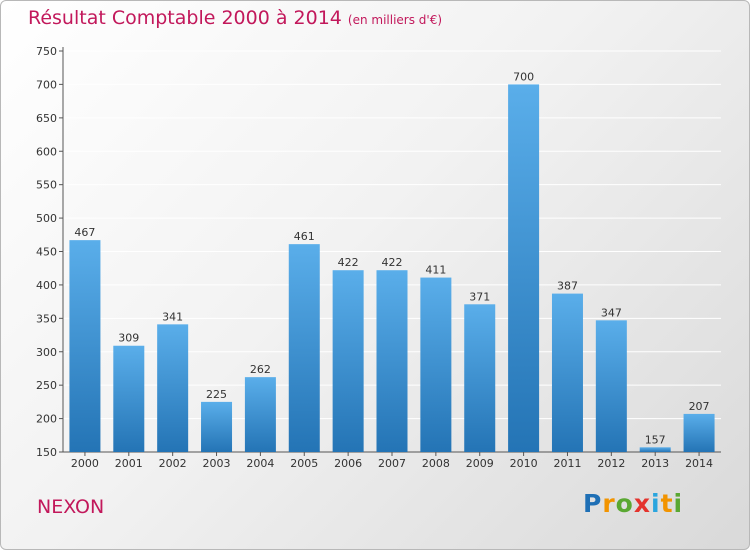 The height and width of the screenshot is (550, 750). Describe the element at coordinates (611, 386) in the screenshot. I see `bar-2012` at that location.